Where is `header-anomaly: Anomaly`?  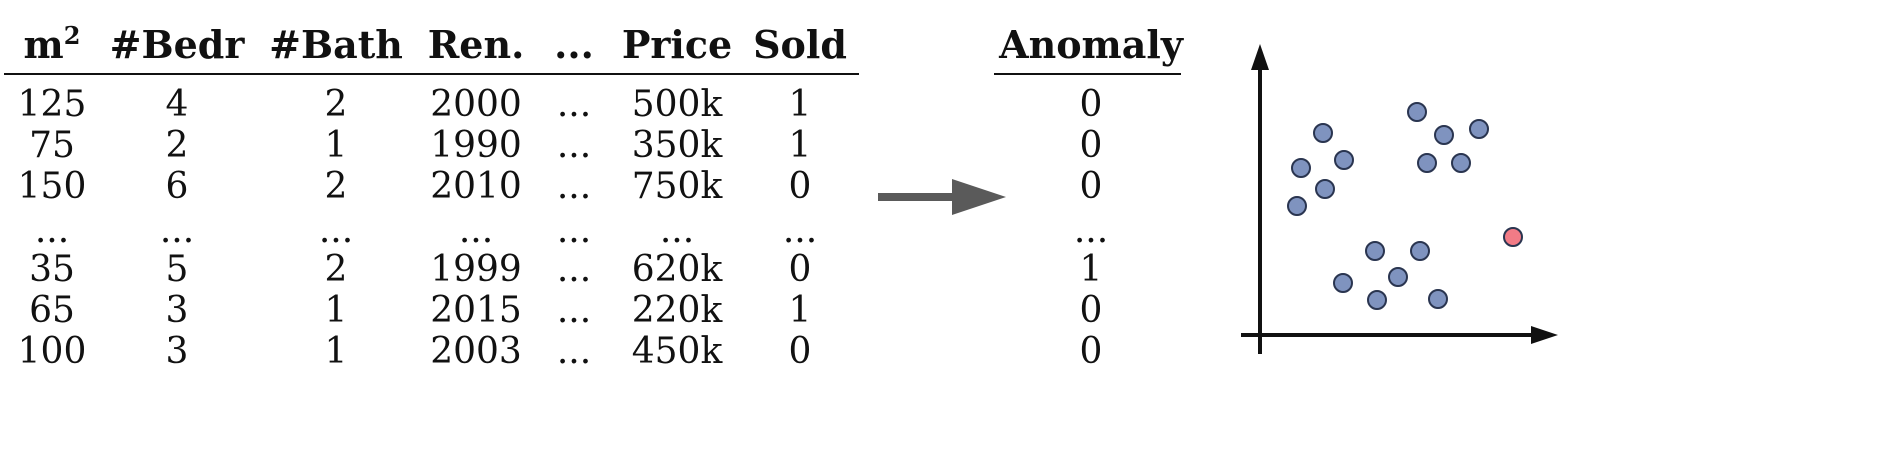 header-anomaly: Anomaly is located at coordinates (1091, 44).